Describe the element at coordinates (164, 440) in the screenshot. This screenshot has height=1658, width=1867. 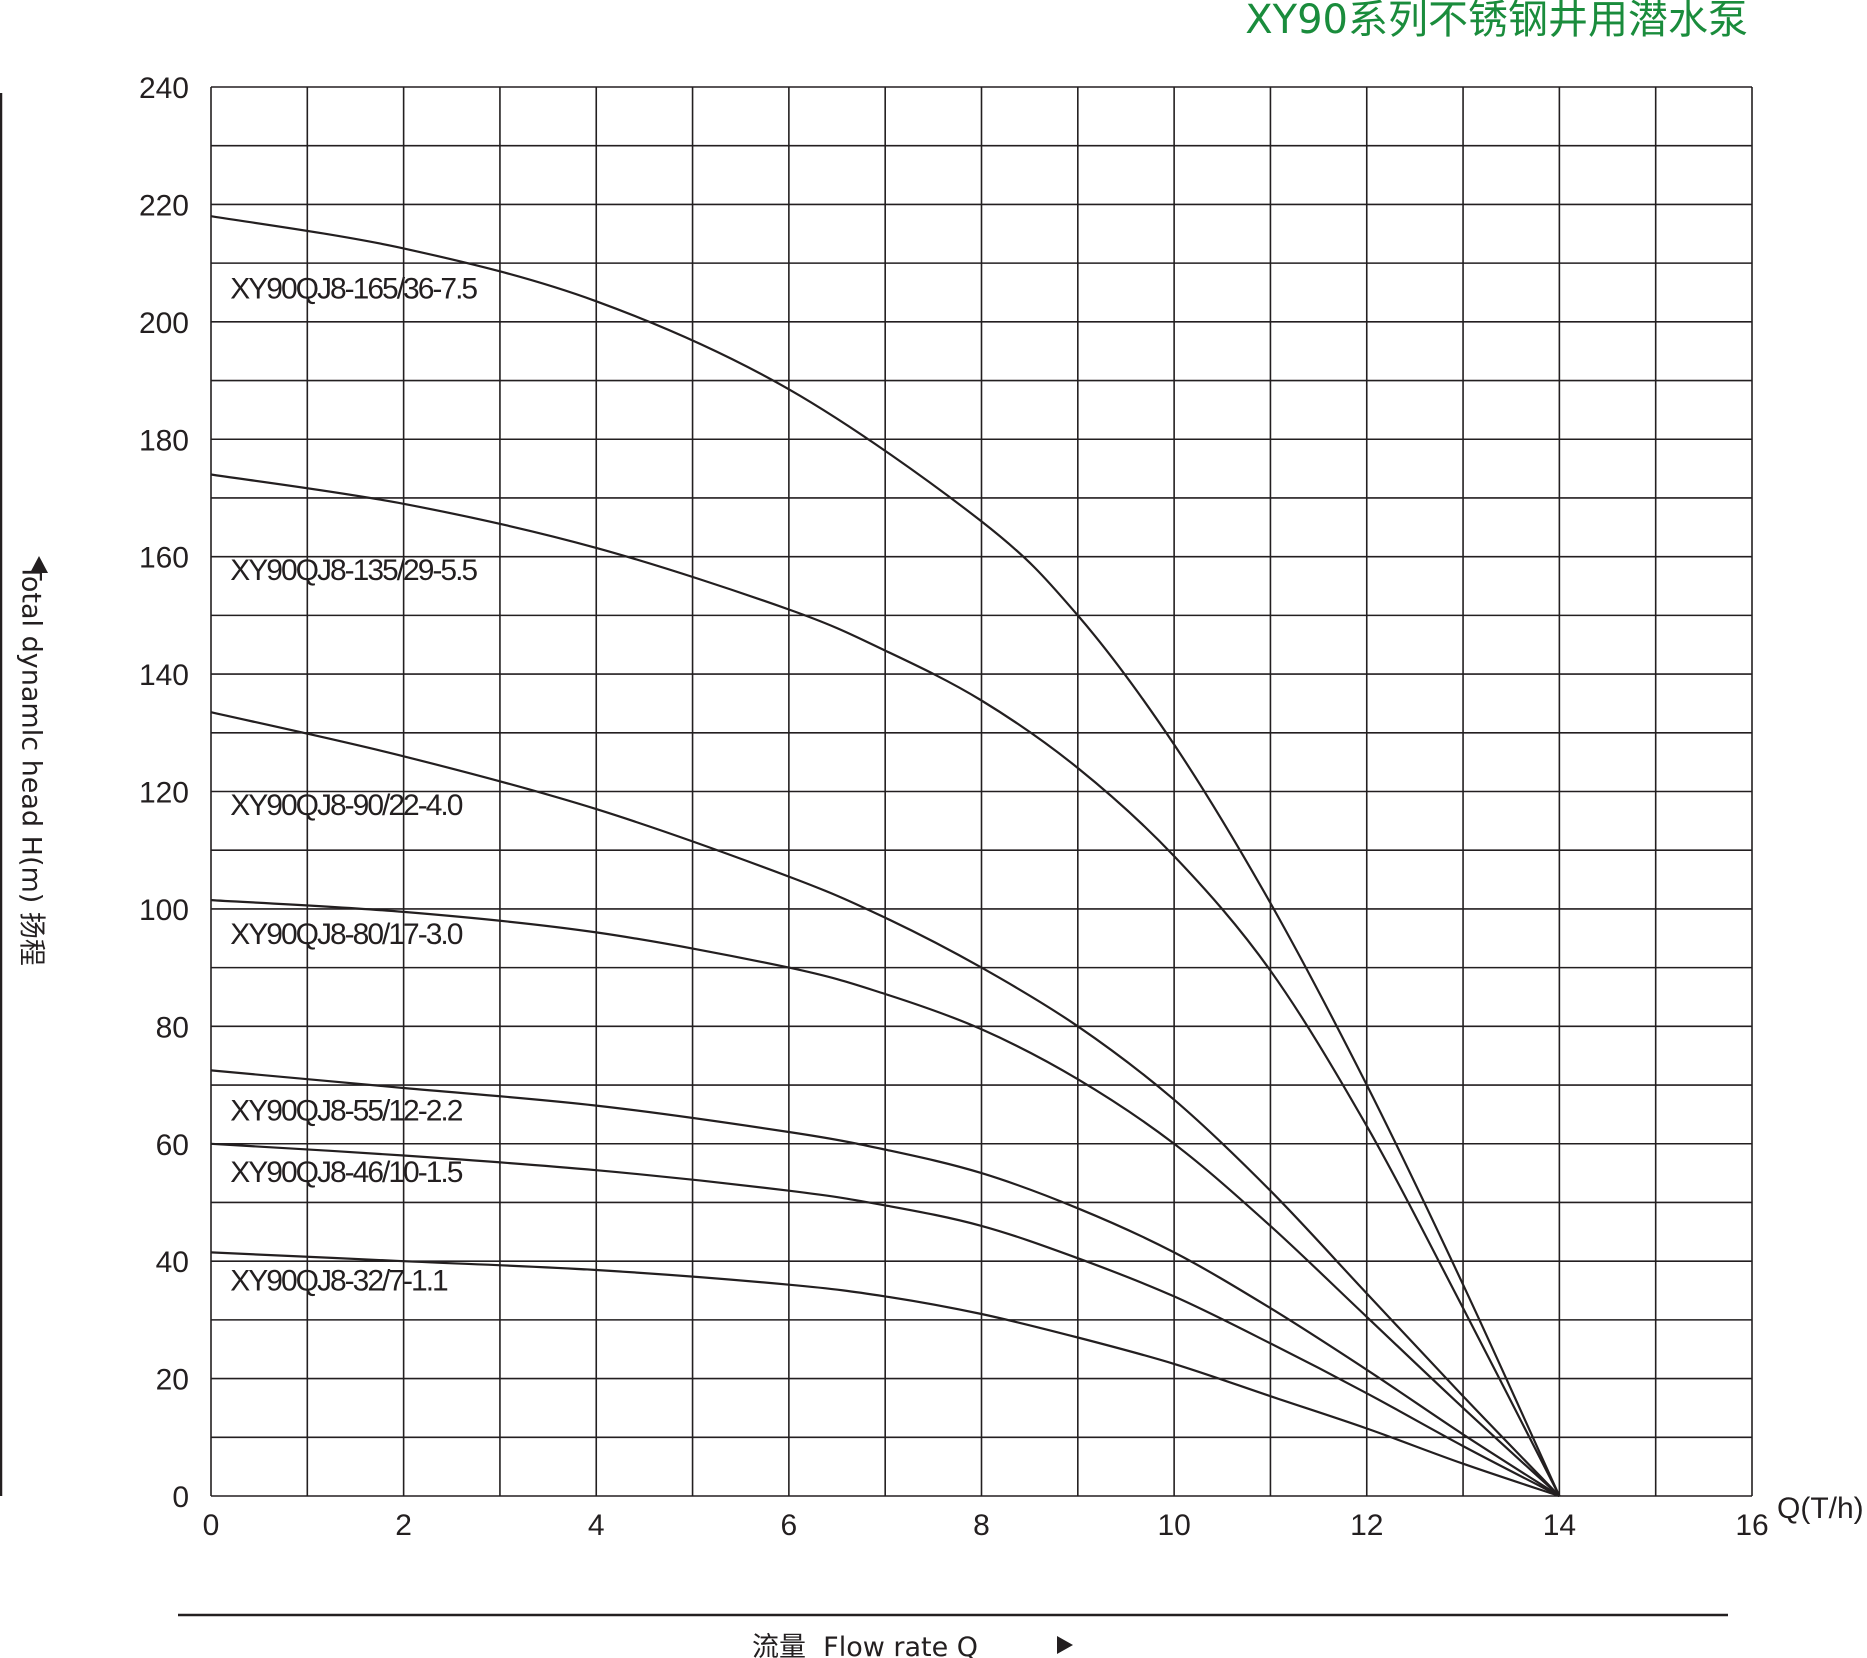
I see `y-tick-label: 180` at that location.